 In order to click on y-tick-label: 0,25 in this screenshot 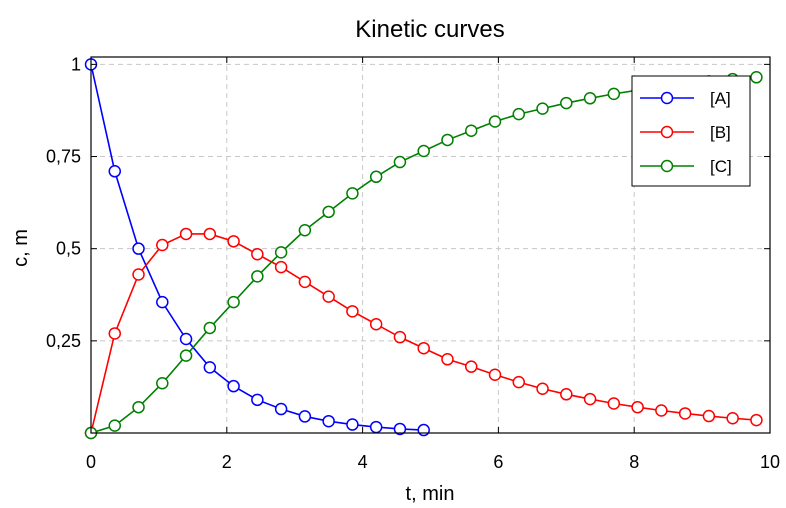, I will do `click(63, 341)`.